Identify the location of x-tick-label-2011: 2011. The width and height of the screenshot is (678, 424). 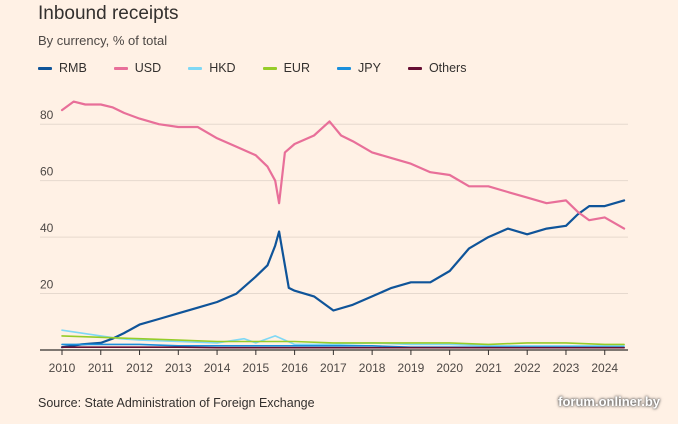
(101, 368).